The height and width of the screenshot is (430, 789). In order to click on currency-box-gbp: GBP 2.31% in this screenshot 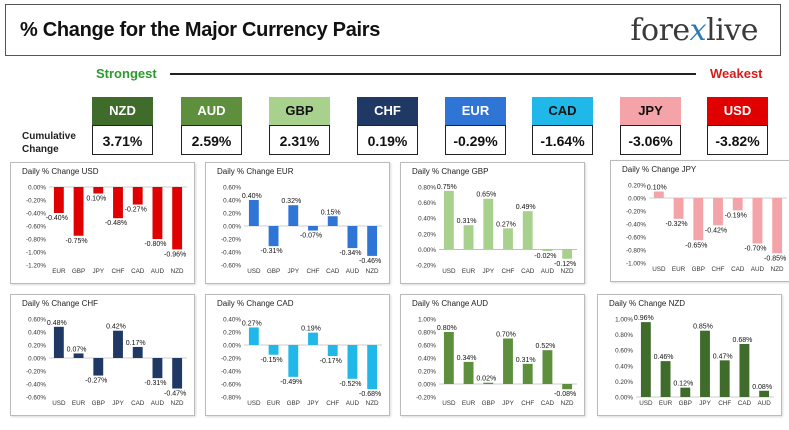, I will do `click(299, 127)`.